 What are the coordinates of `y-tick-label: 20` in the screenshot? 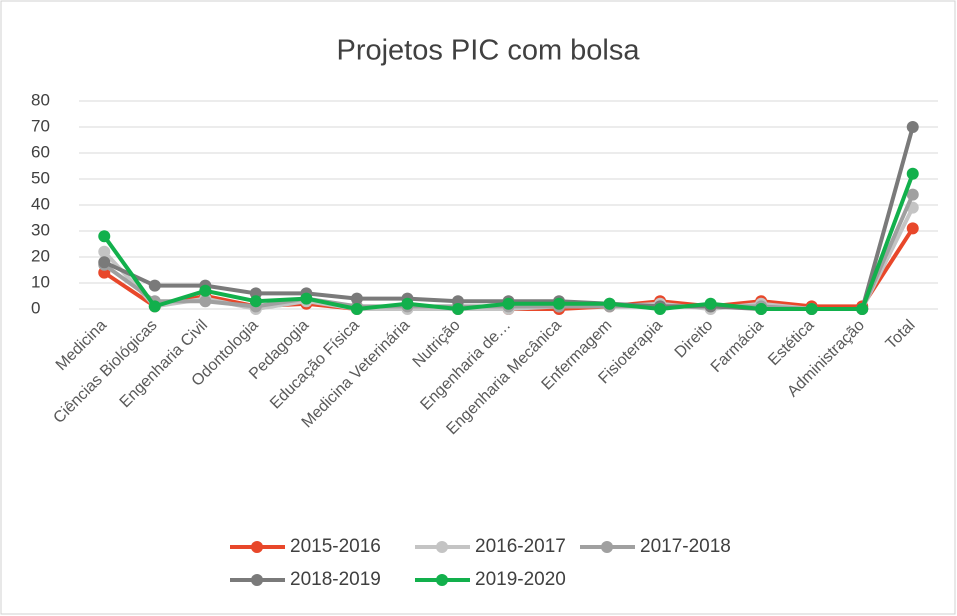 It's located at (40, 255).